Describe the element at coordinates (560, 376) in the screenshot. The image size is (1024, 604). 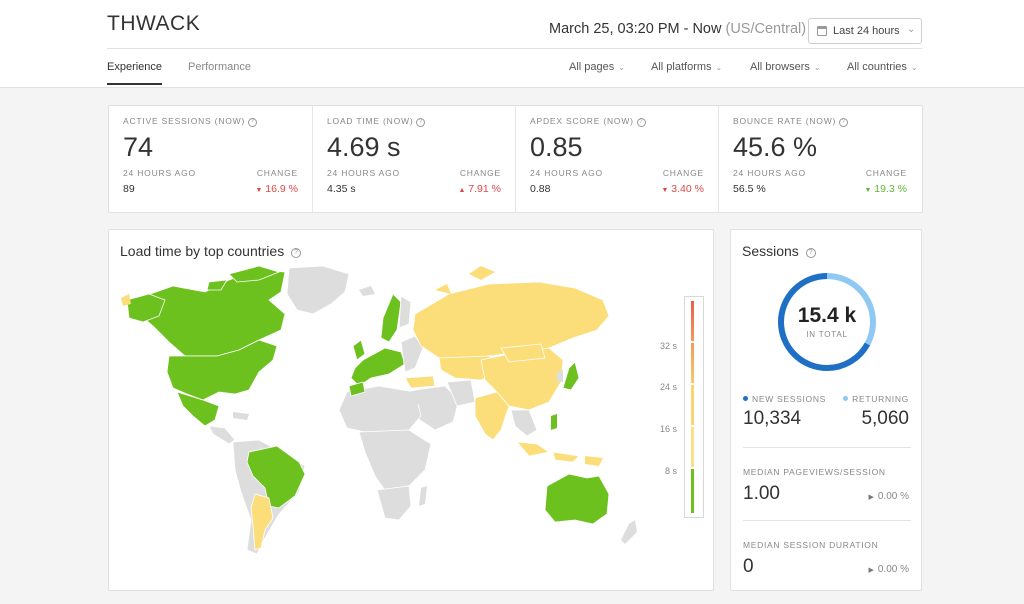
I see `map-country-korea` at that location.